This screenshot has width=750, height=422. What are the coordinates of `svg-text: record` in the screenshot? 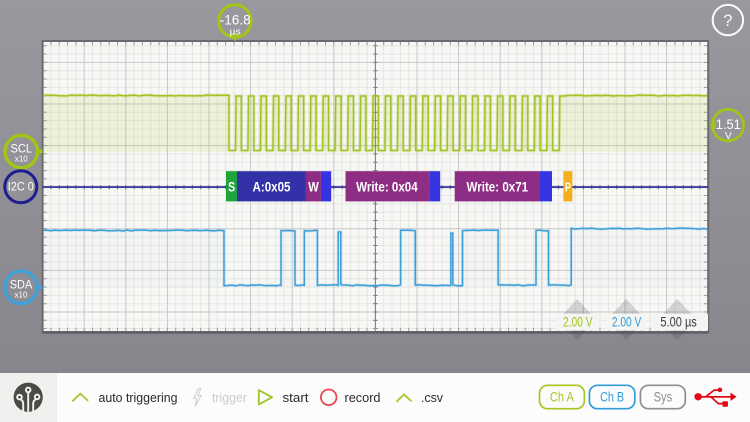 It's located at (363, 397).